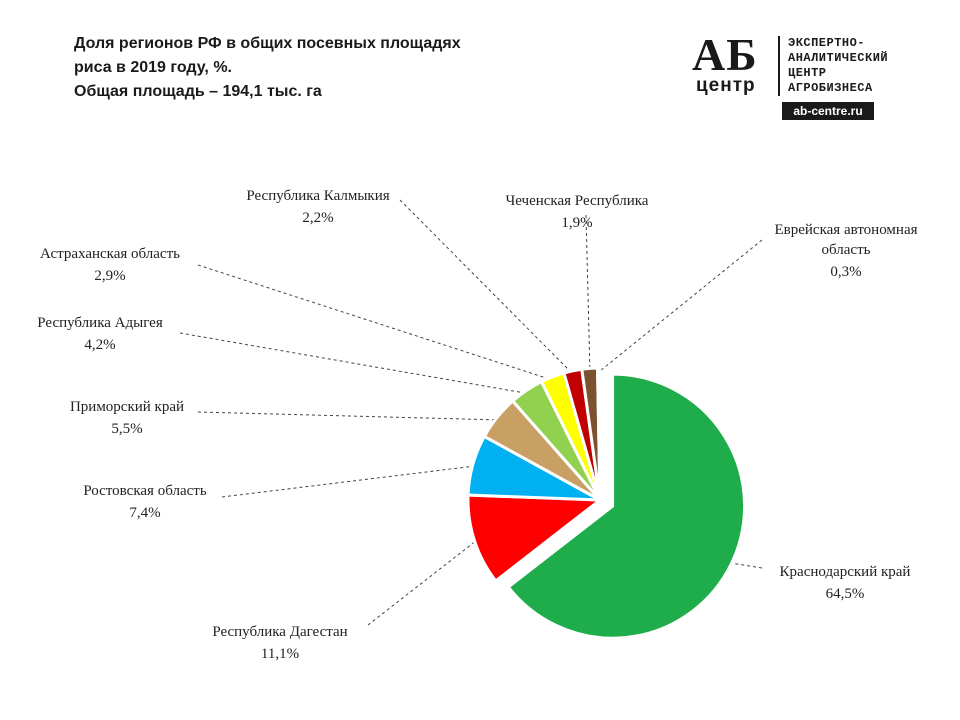 The width and height of the screenshot is (960, 720). I want to click on logo-separator, so click(779, 66).